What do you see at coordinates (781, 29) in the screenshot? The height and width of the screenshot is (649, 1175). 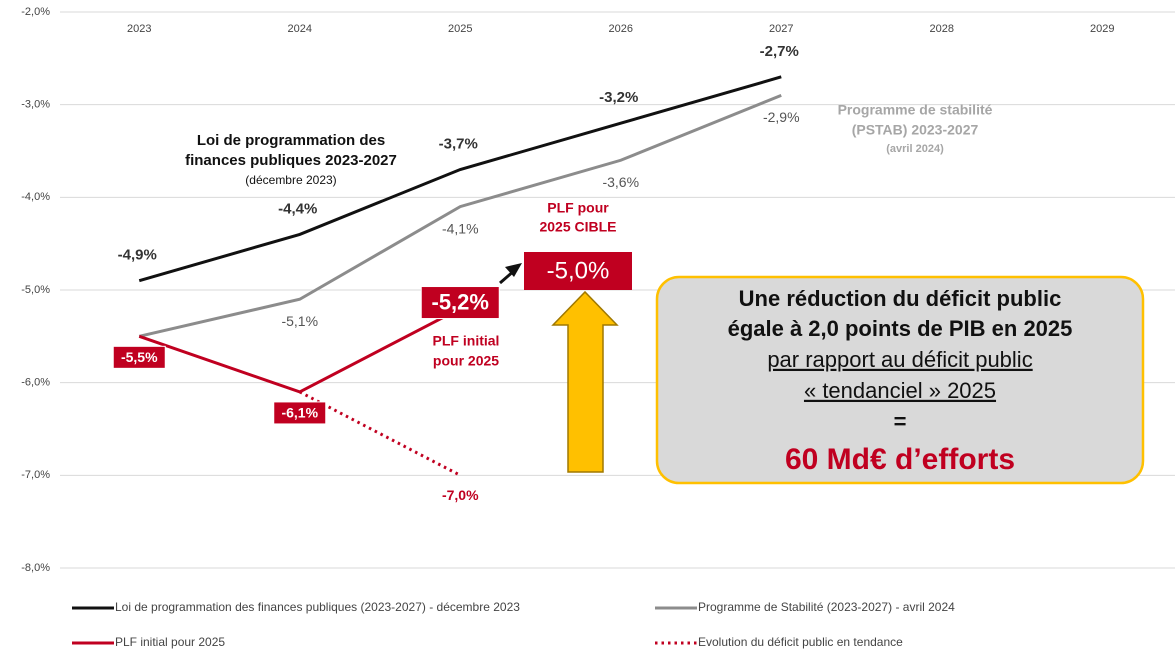 I see `x-tick-label: 2027` at bounding box center [781, 29].